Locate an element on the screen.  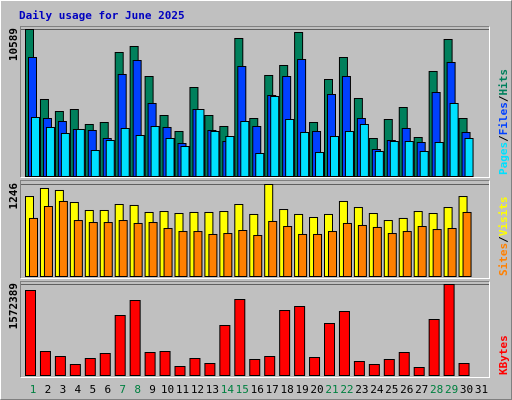
legend: Pages/Files/Hits is located at coordinates (503, 122).